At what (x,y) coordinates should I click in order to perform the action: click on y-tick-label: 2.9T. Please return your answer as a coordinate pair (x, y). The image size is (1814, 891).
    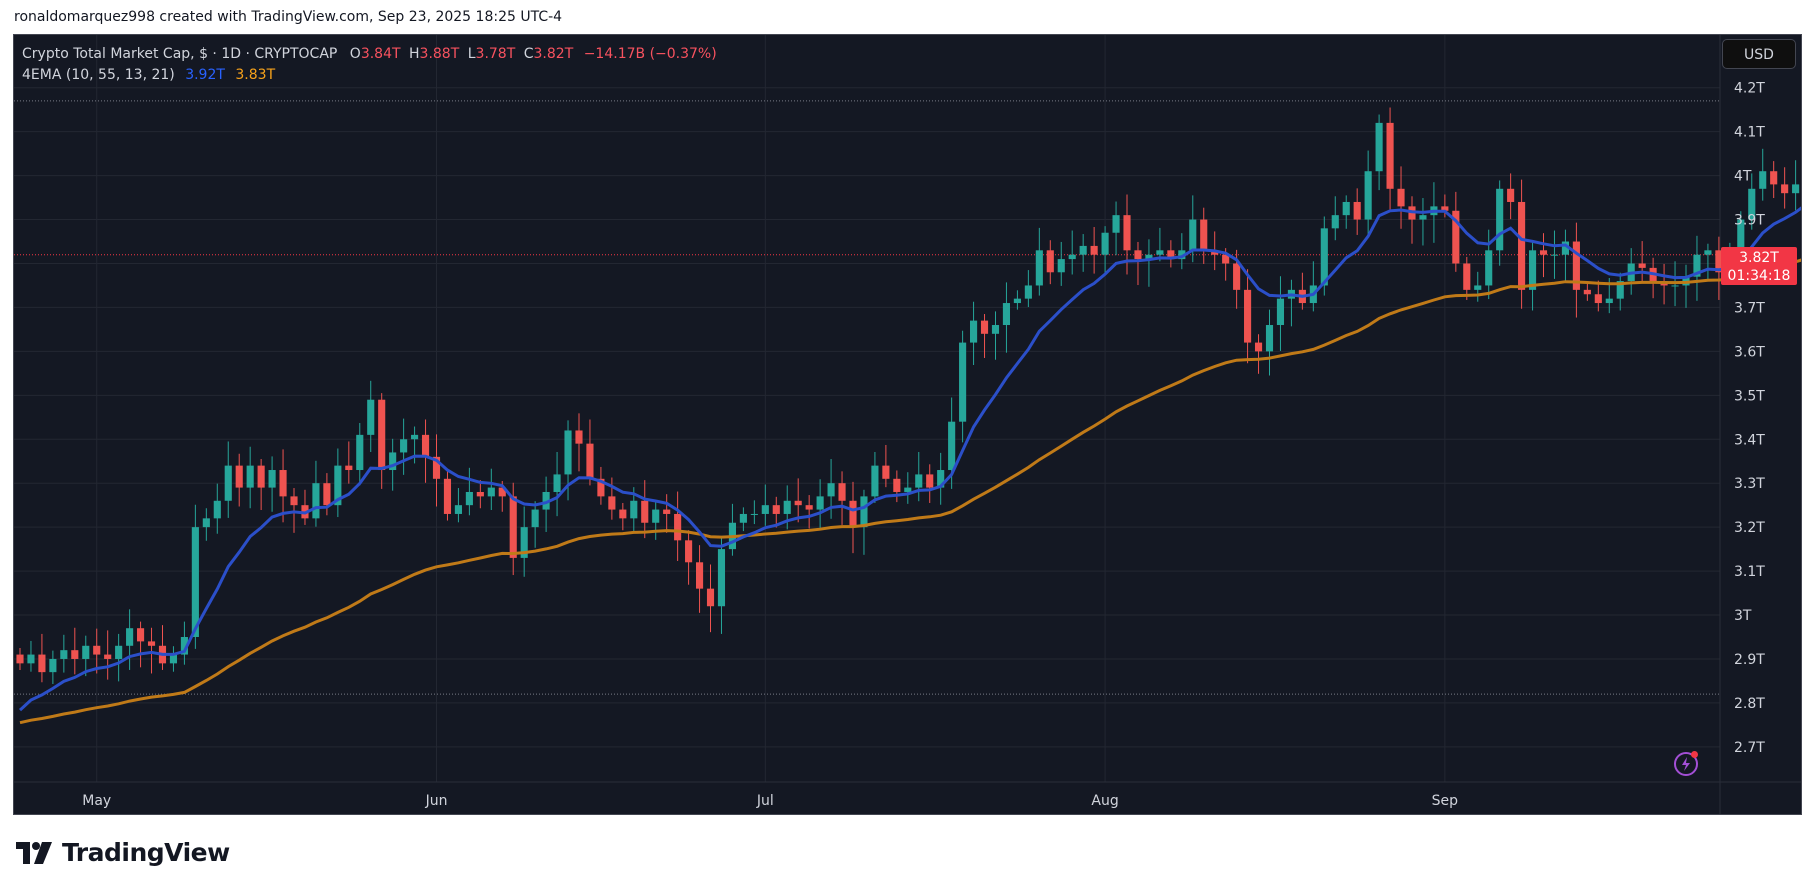
    Looking at the image, I should click on (1749, 660).